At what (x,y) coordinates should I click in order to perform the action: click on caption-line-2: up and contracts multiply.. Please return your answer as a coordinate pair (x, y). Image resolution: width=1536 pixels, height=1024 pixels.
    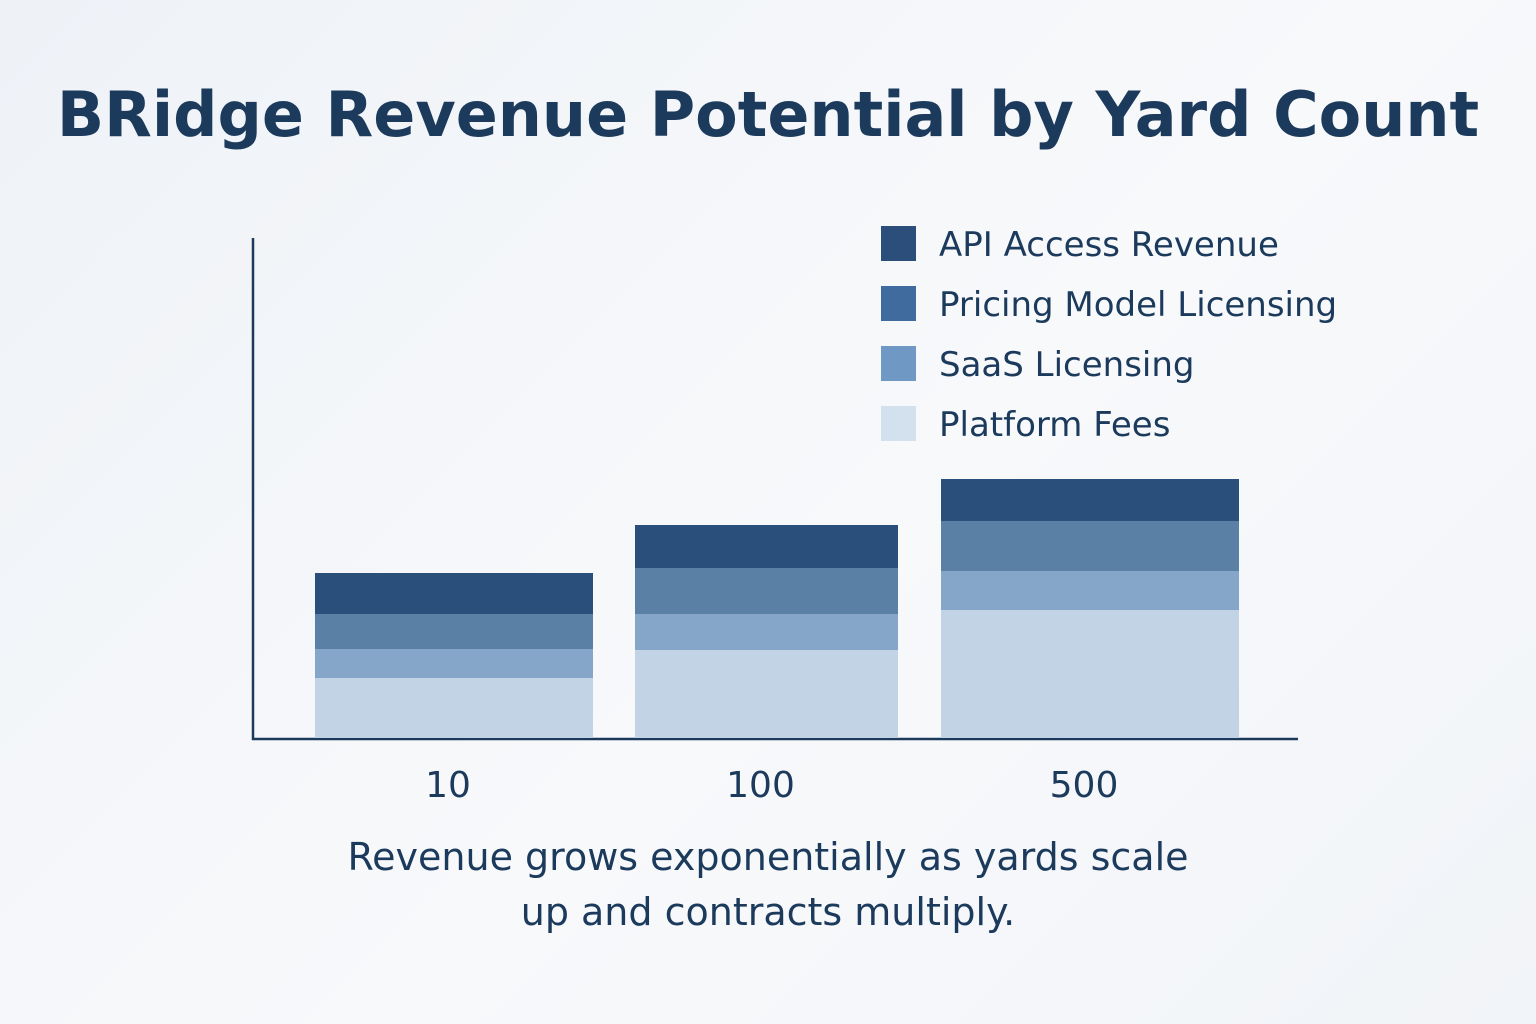
    Looking at the image, I should click on (768, 912).